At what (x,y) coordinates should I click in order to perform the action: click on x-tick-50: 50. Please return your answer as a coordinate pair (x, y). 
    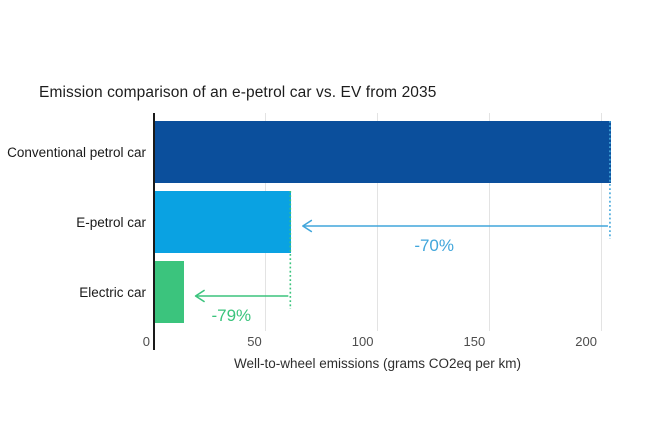
    Looking at the image, I should click on (254, 341).